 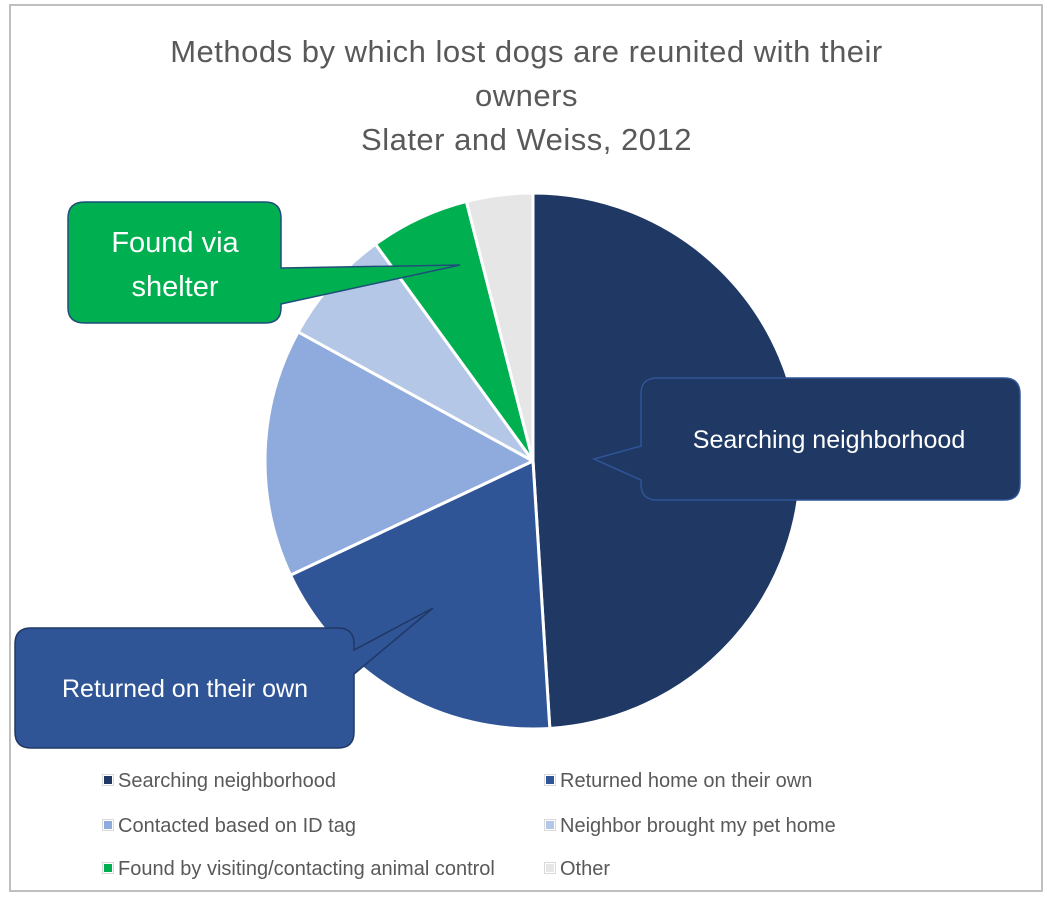 I want to click on chart-title-line-3: Slater and Weiss, 2012, so click(x=526, y=139).